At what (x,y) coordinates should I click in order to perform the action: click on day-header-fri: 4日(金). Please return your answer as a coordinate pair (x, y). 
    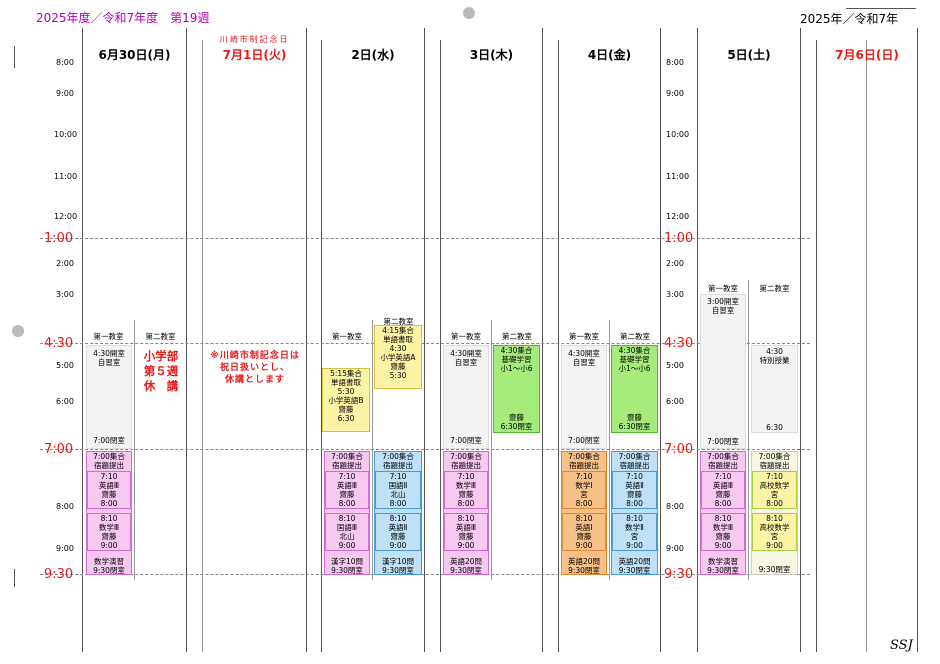
    Looking at the image, I should click on (609, 55).